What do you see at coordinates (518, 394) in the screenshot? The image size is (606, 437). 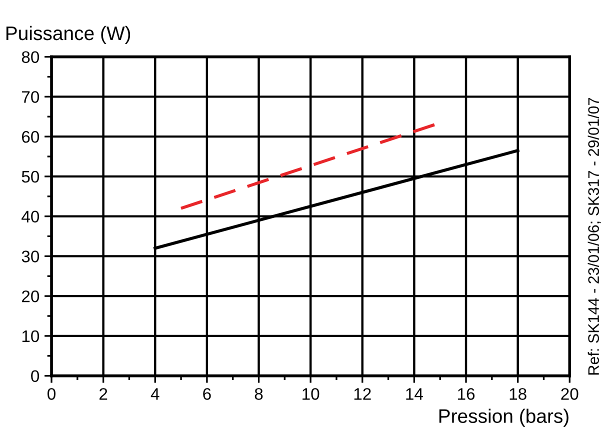 I see `x-tick-label: 18` at bounding box center [518, 394].